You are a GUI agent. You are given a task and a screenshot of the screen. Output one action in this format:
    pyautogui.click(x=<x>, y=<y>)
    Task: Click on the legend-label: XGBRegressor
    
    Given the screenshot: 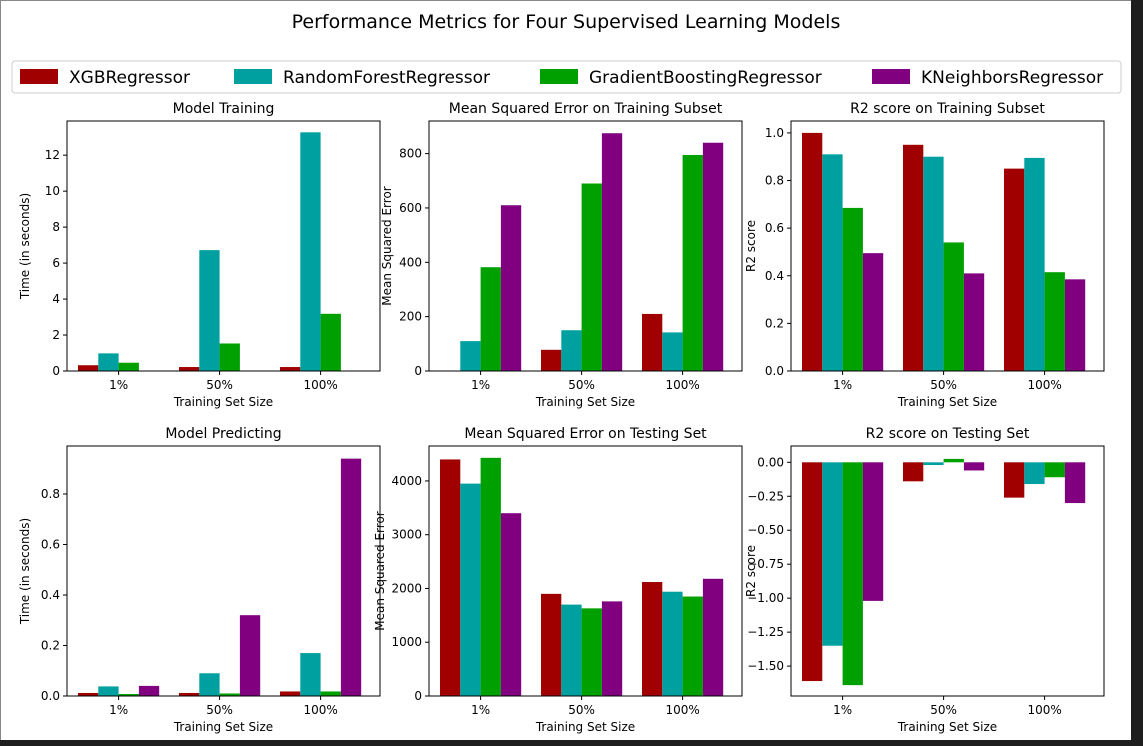 What is the action you would take?
    pyautogui.click(x=129, y=78)
    